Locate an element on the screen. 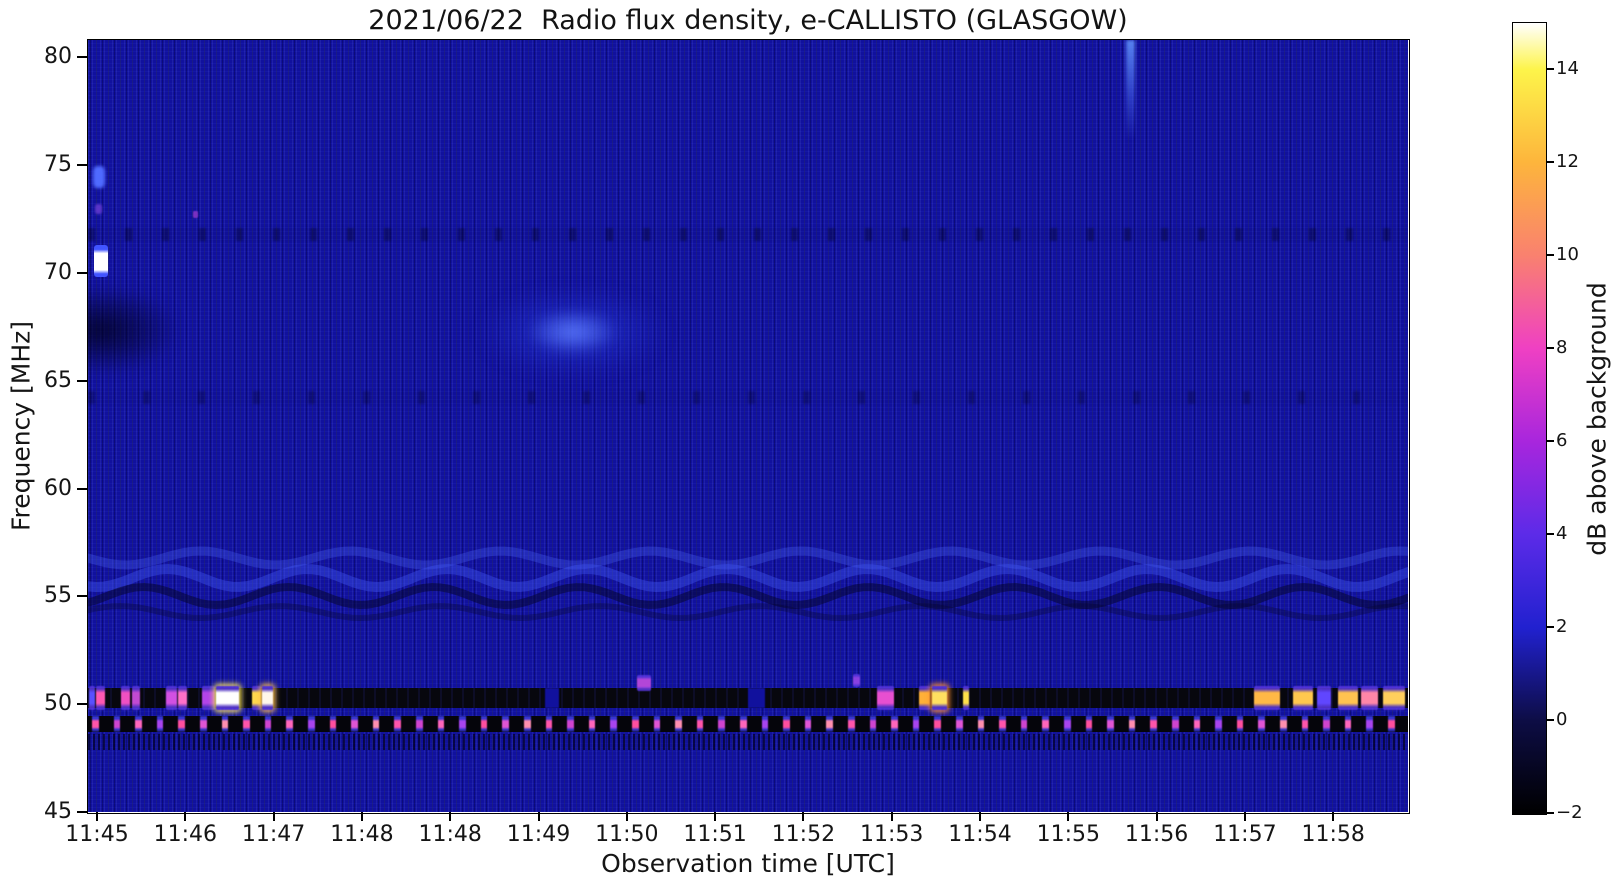 The image size is (1620, 888). y-tick-label: 65 is located at coordinates (58, 380).